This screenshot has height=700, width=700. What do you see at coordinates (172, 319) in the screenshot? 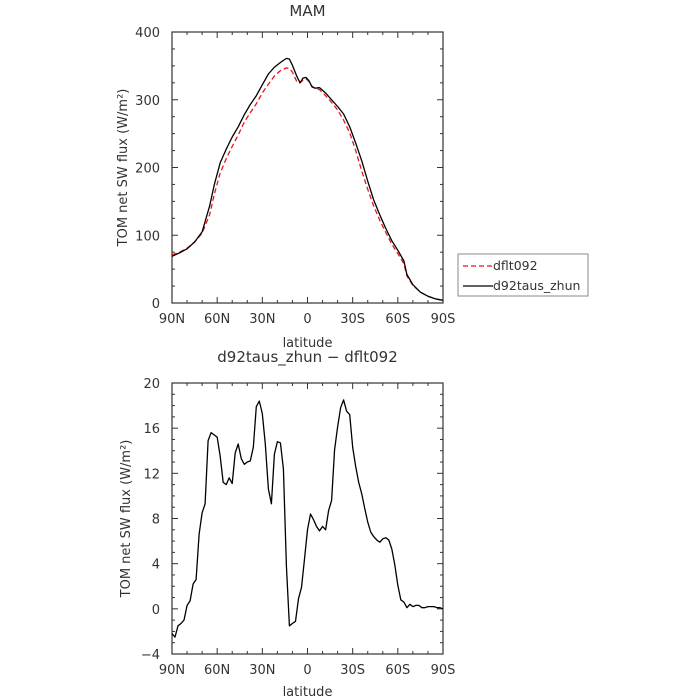
I see `top-x-tick-label: 90N` at bounding box center [172, 319].